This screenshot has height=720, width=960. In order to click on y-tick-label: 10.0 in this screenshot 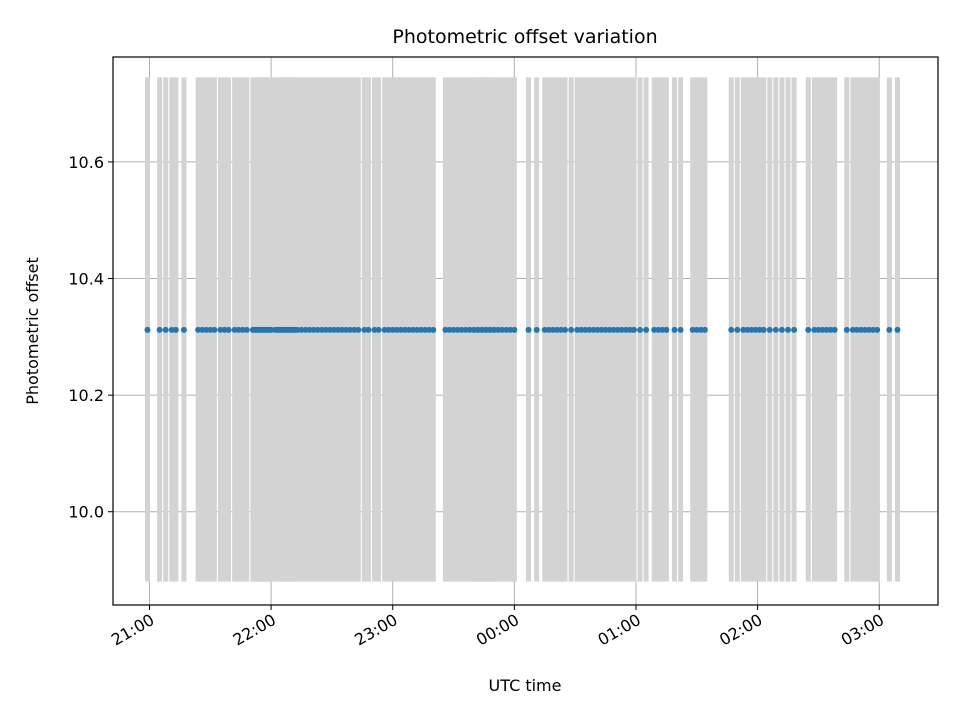, I will do `click(86, 512)`.